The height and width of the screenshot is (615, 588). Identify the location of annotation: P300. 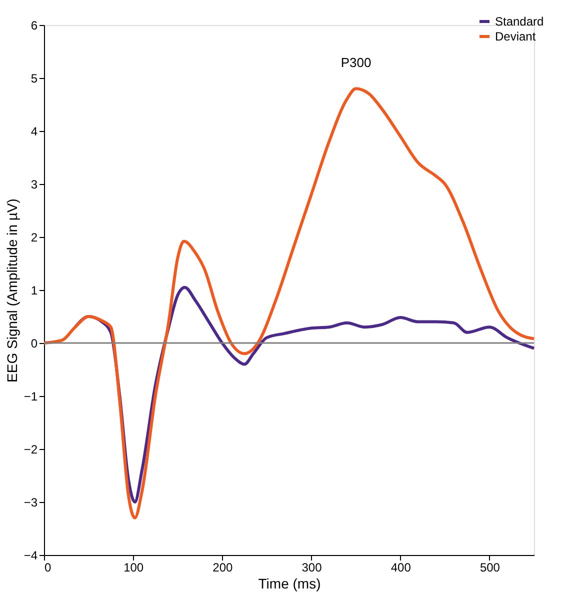
(356, 62).